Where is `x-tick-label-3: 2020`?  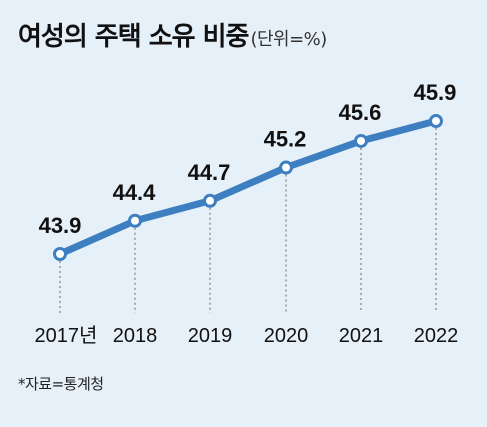
x-tick-label-3: 2020 is located at coordinates (286, 336).